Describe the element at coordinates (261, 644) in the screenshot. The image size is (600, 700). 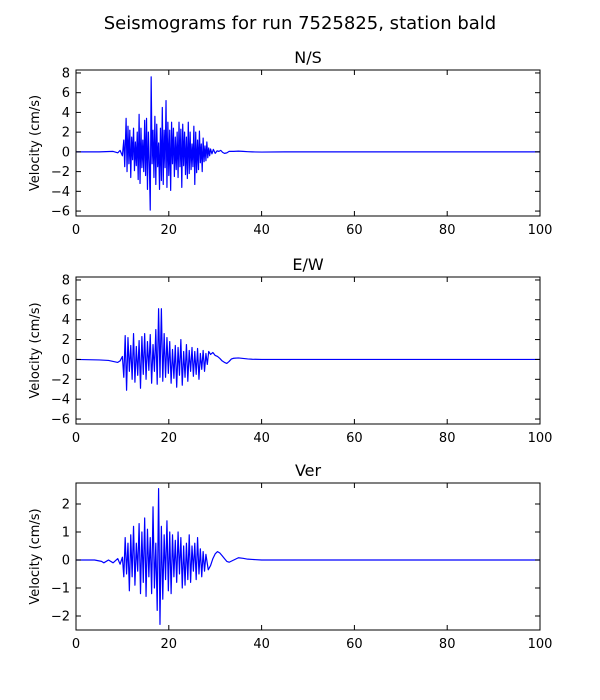
I see `x-tick-label-ver: 40` at that location.